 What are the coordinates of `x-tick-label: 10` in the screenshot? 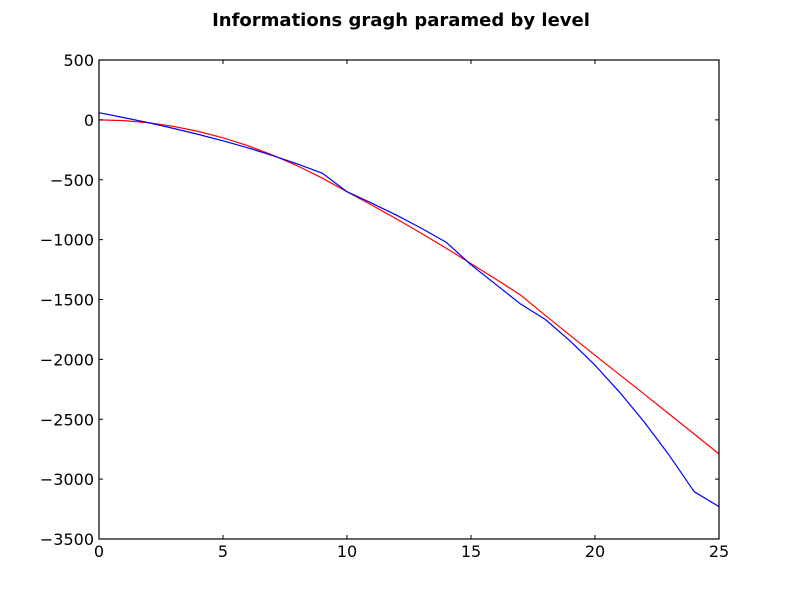 It's located at (347, 551).